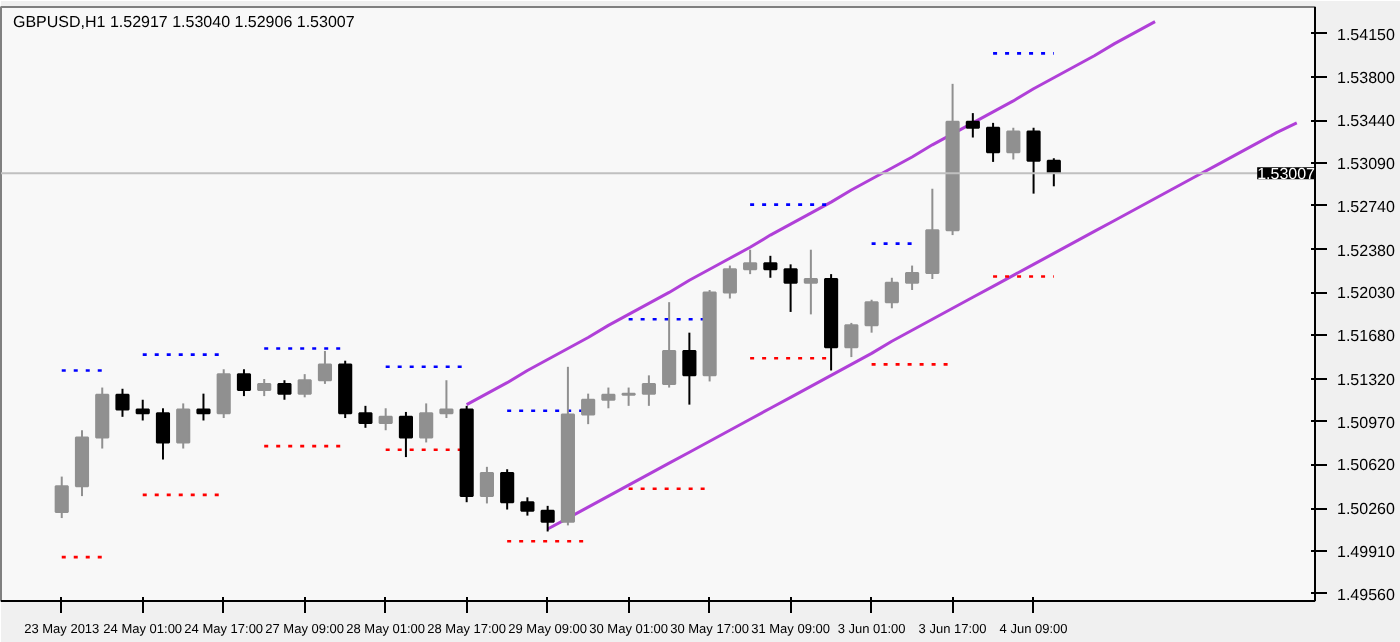 The height and width of the screenshot is (642, 1400). Describe the element at coordinates (1366, 380) in the screenshot. I see `y-tick-label: 1.51320` at that location.